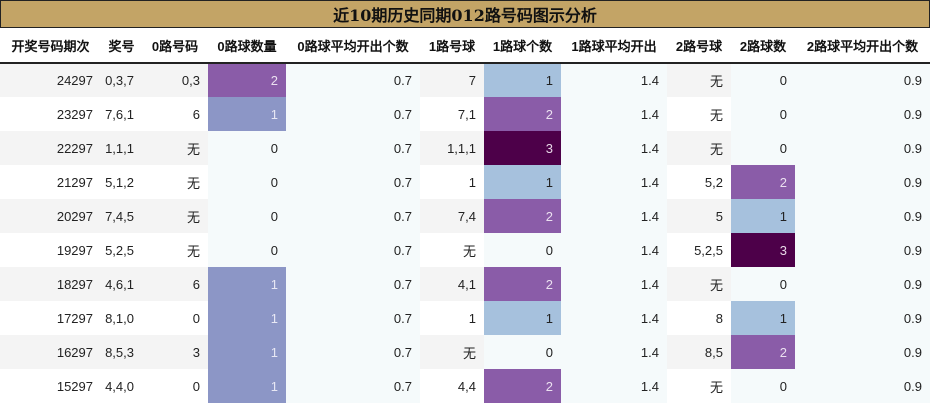 This screenshot has height=403, width=930. Describe the element at coordinates (50, 284) in the screenshot. I see `issue-cell: 18297` at that location.